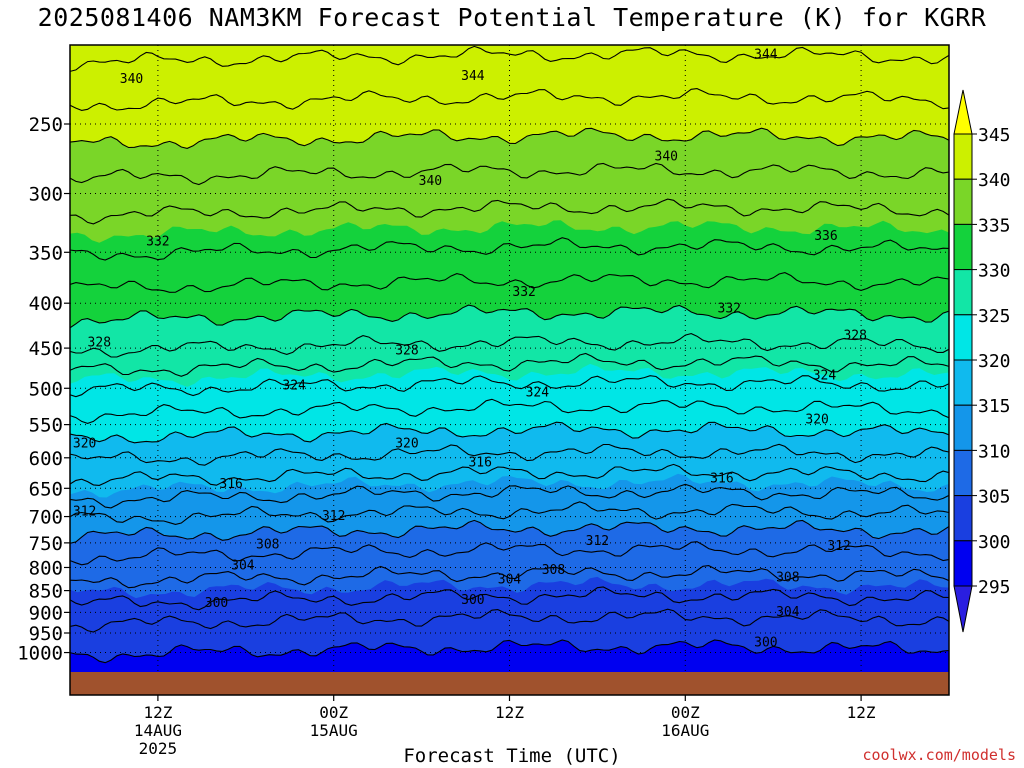  What do you see at coordinates (963, 112) in the screenshot?
I see `colorbar-arrow-top` at bounding box center [963, 112].